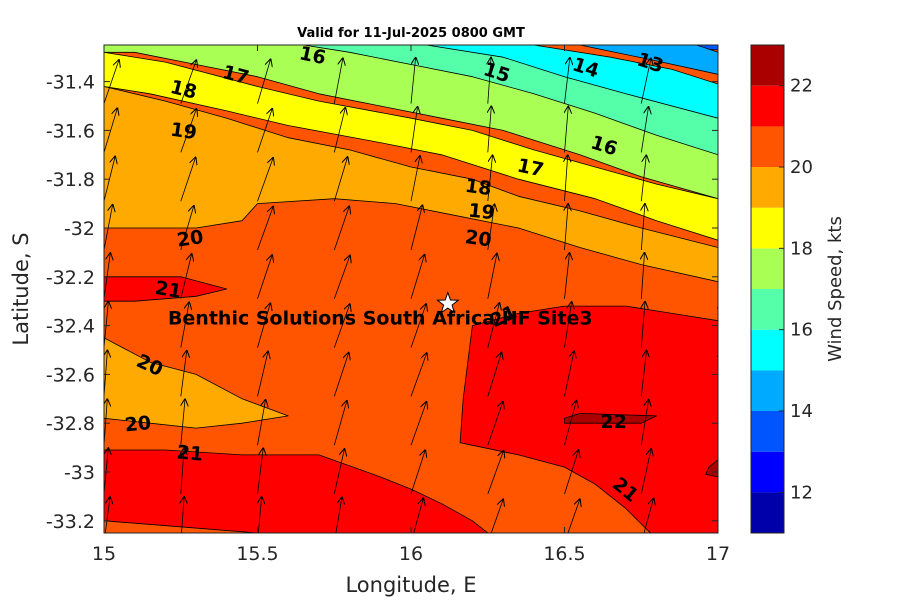  I want to click on y-tick-label: -31.6, so click(70, 131).